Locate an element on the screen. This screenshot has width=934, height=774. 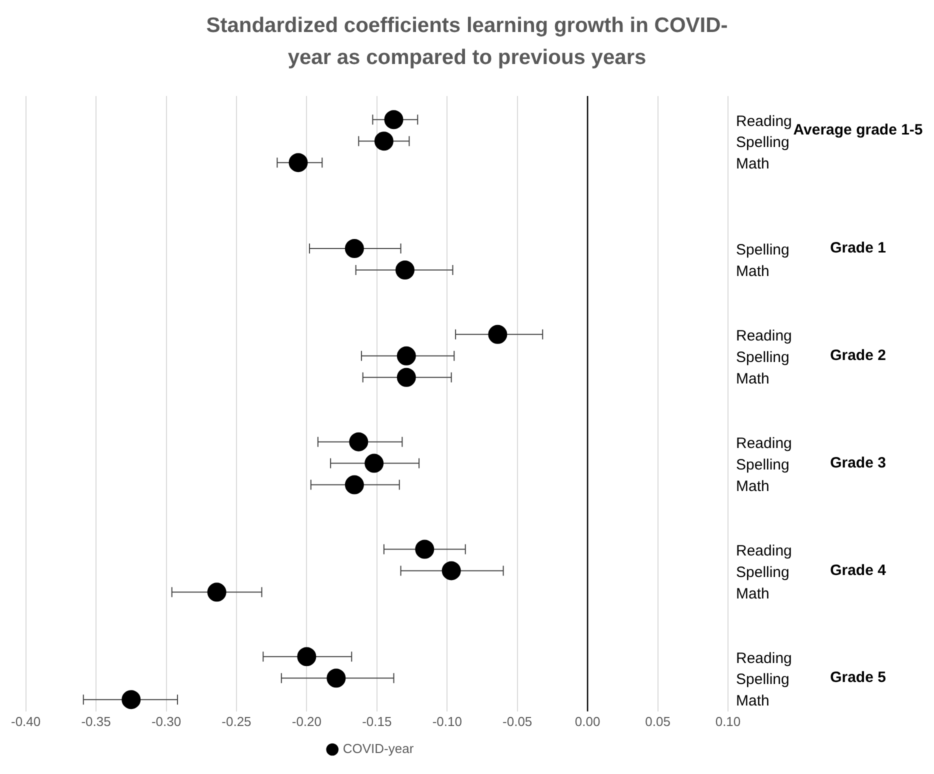
text: Grade 1 is located at coordinates (858, 248).